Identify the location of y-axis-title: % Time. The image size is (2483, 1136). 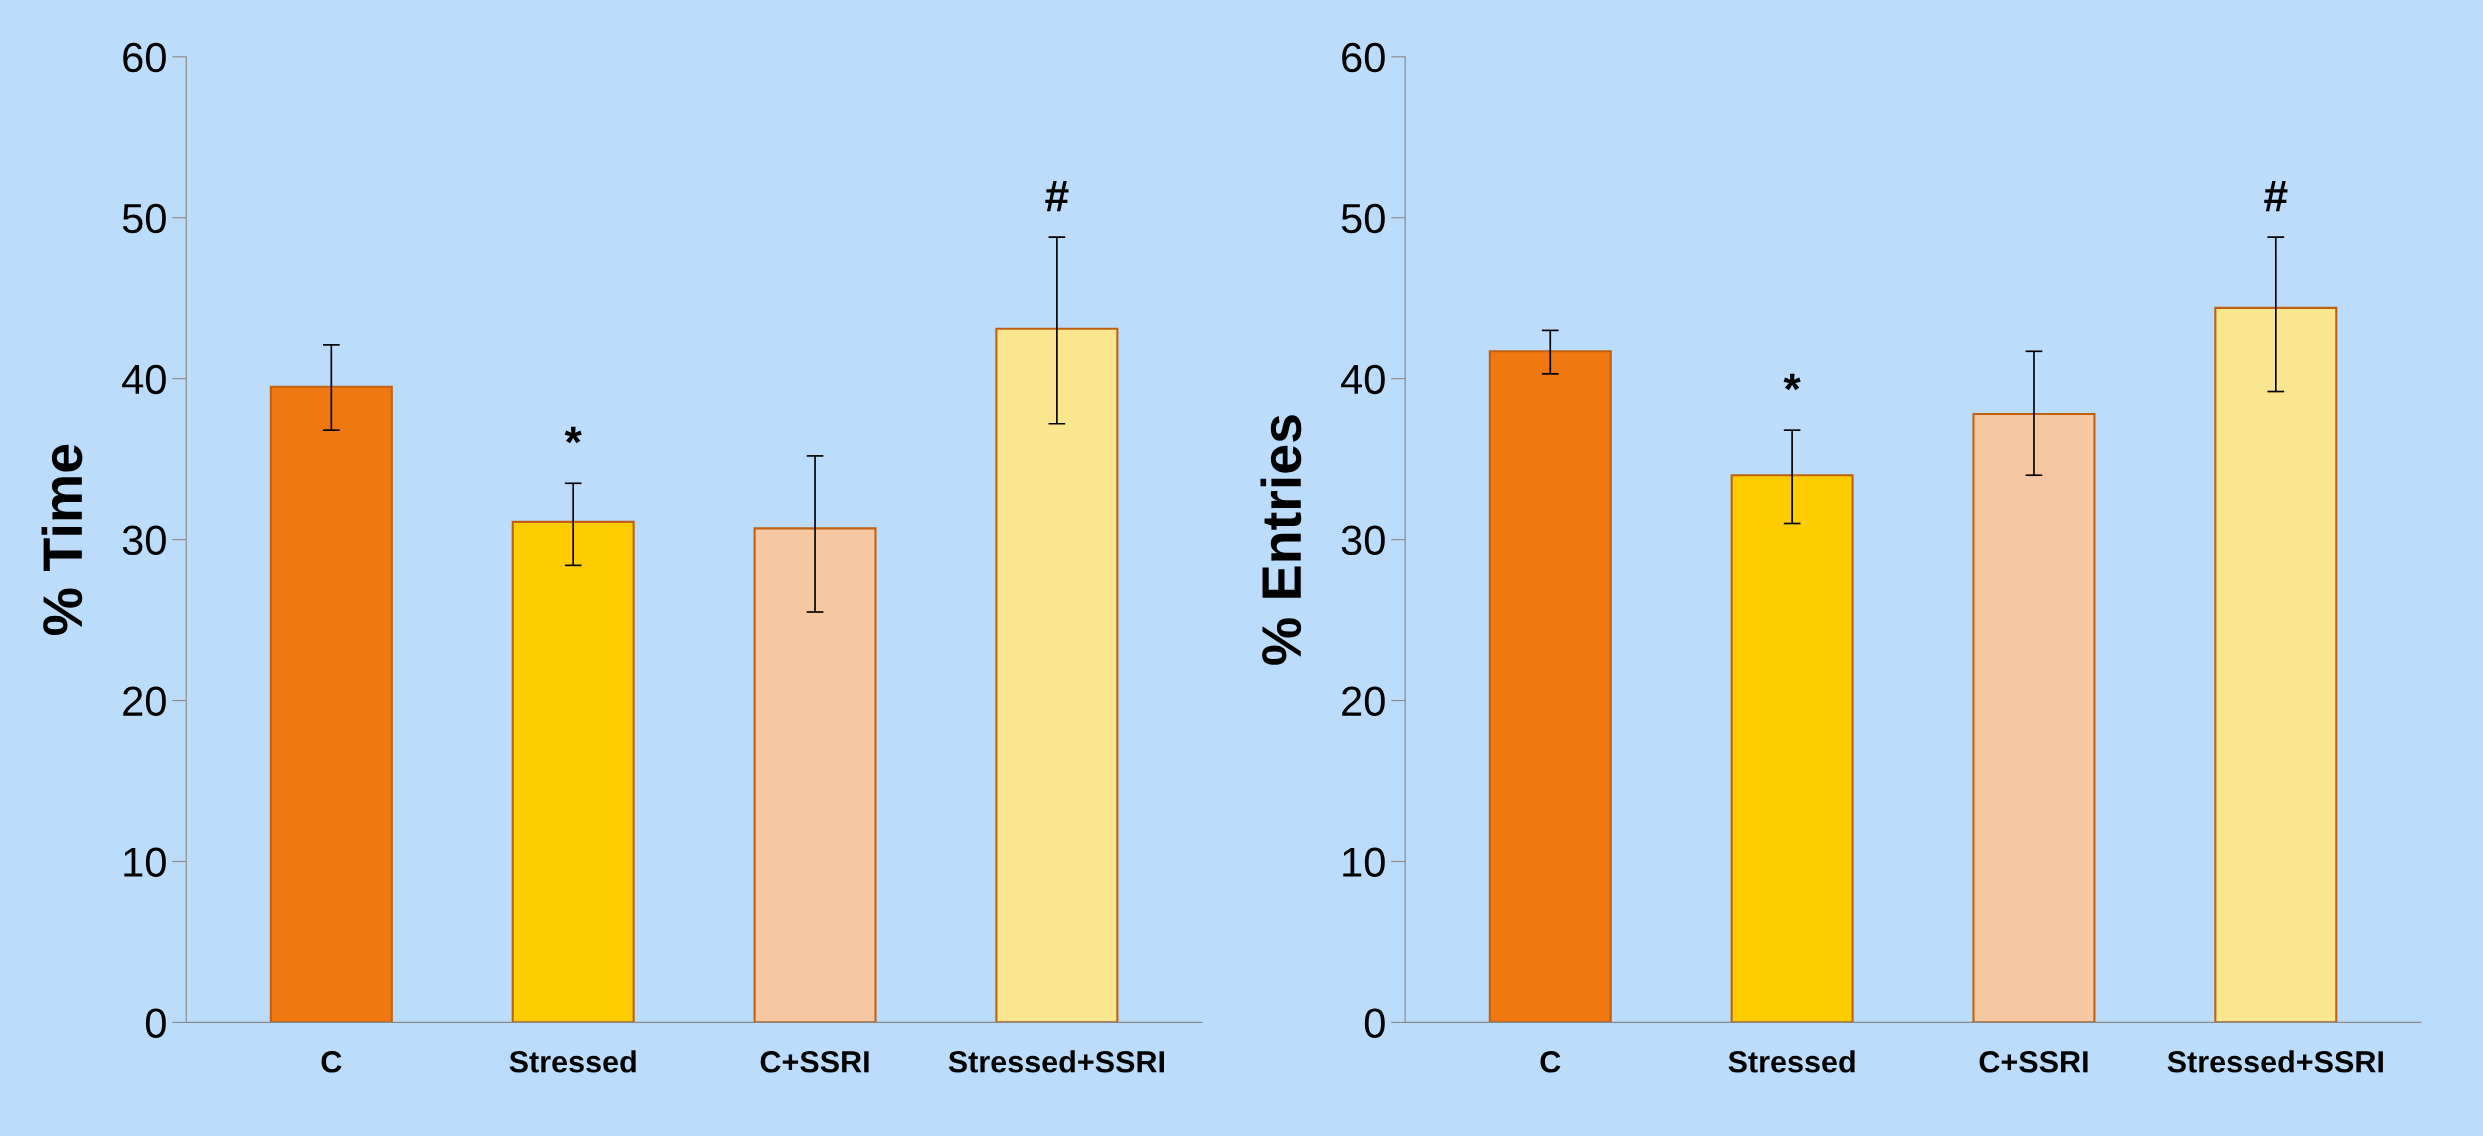
(62, 539).